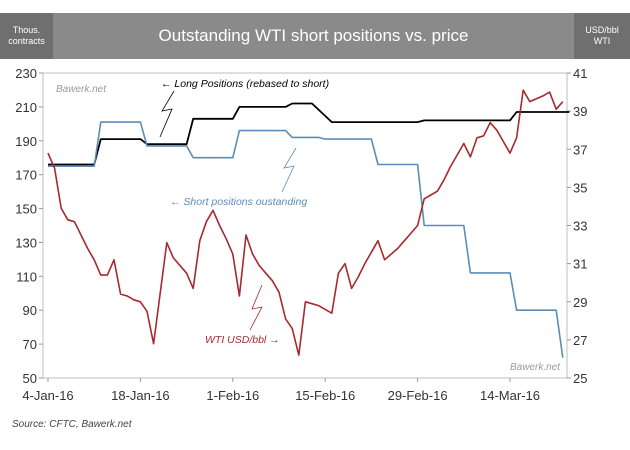 The image size is (630, 450). I want to click on short-positions-annotation: ← Short positions oustanding, so click(238, 202).